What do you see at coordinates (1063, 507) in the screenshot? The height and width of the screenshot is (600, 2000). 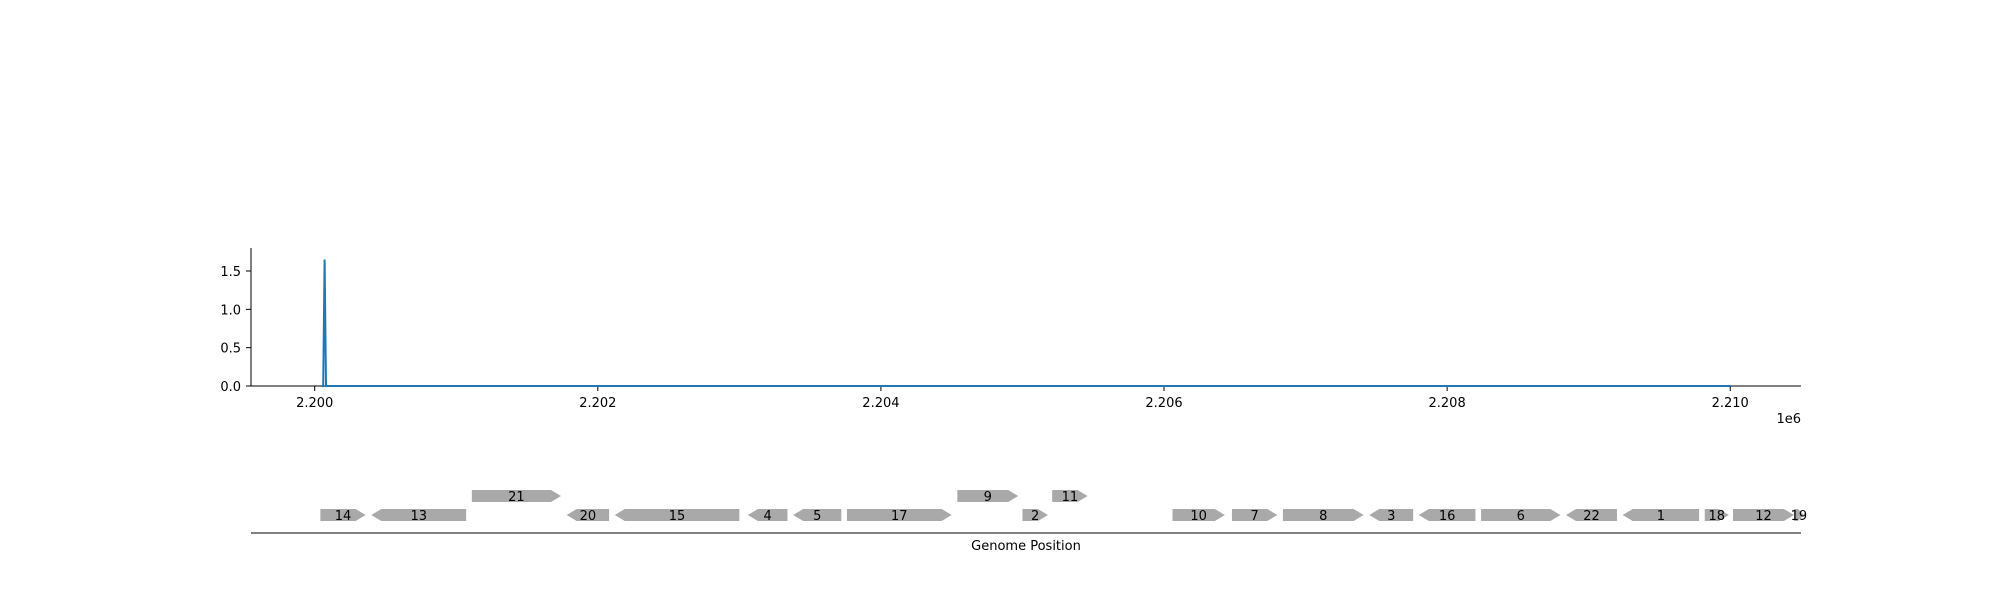 I see `genes-layer: 14 13 21 20 15 4 5 17 9 2 11 10 7 8 3 16 6 22 1 18 12 19` at bounding box center [1063, 507].